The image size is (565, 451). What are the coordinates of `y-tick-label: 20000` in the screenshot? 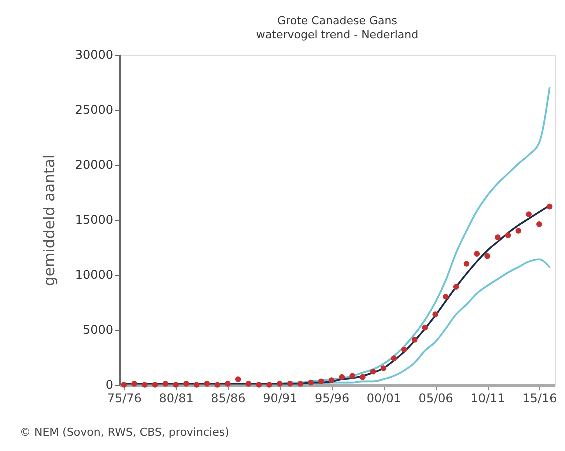 It's located at (94, 165).